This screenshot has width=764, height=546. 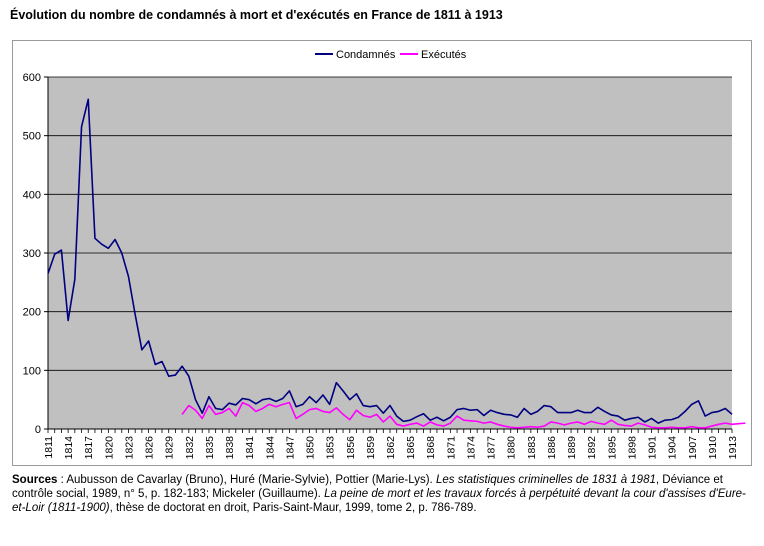 I want to click on x-tick-label: 1874, so click(x=471, y=448).